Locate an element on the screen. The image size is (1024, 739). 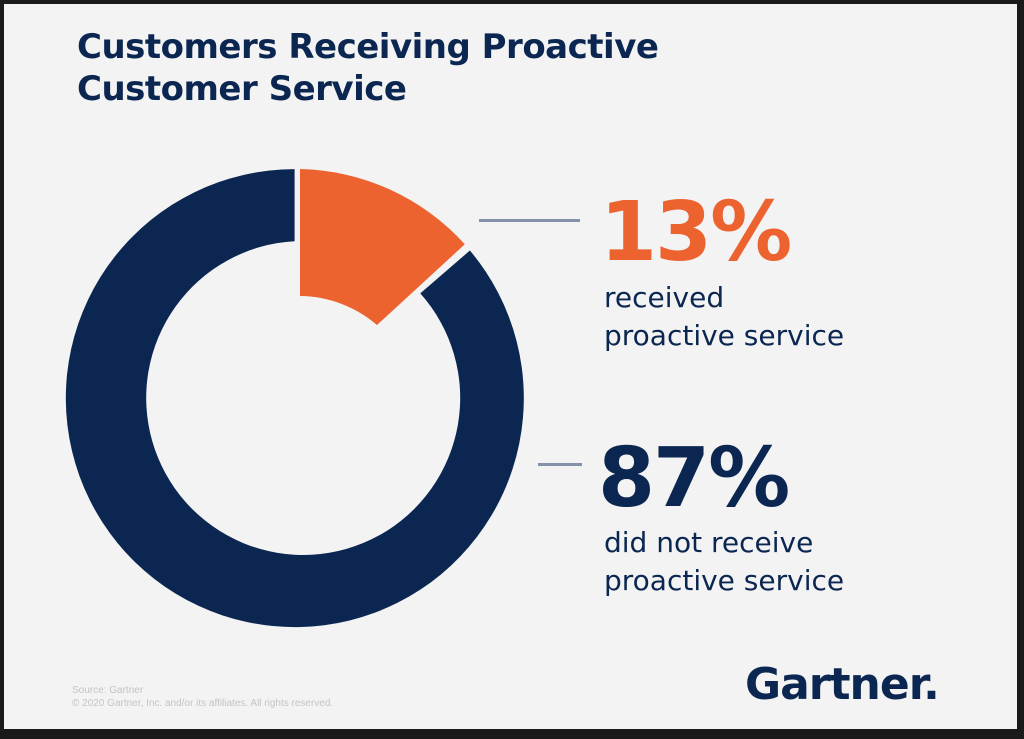
label-received: received proactive service is located at coordinates (724, 317).